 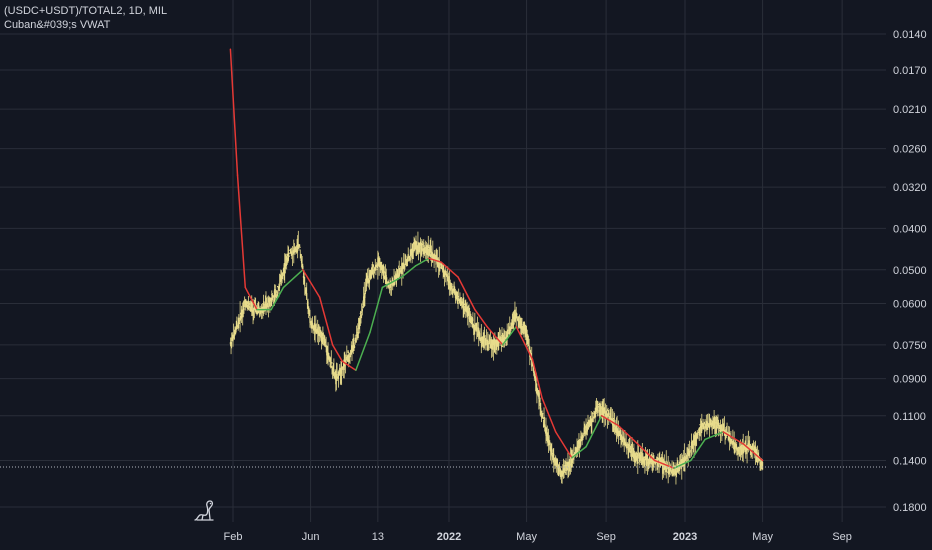 I want to click on x-tick-label: Jun, so click(x=311, y=537).